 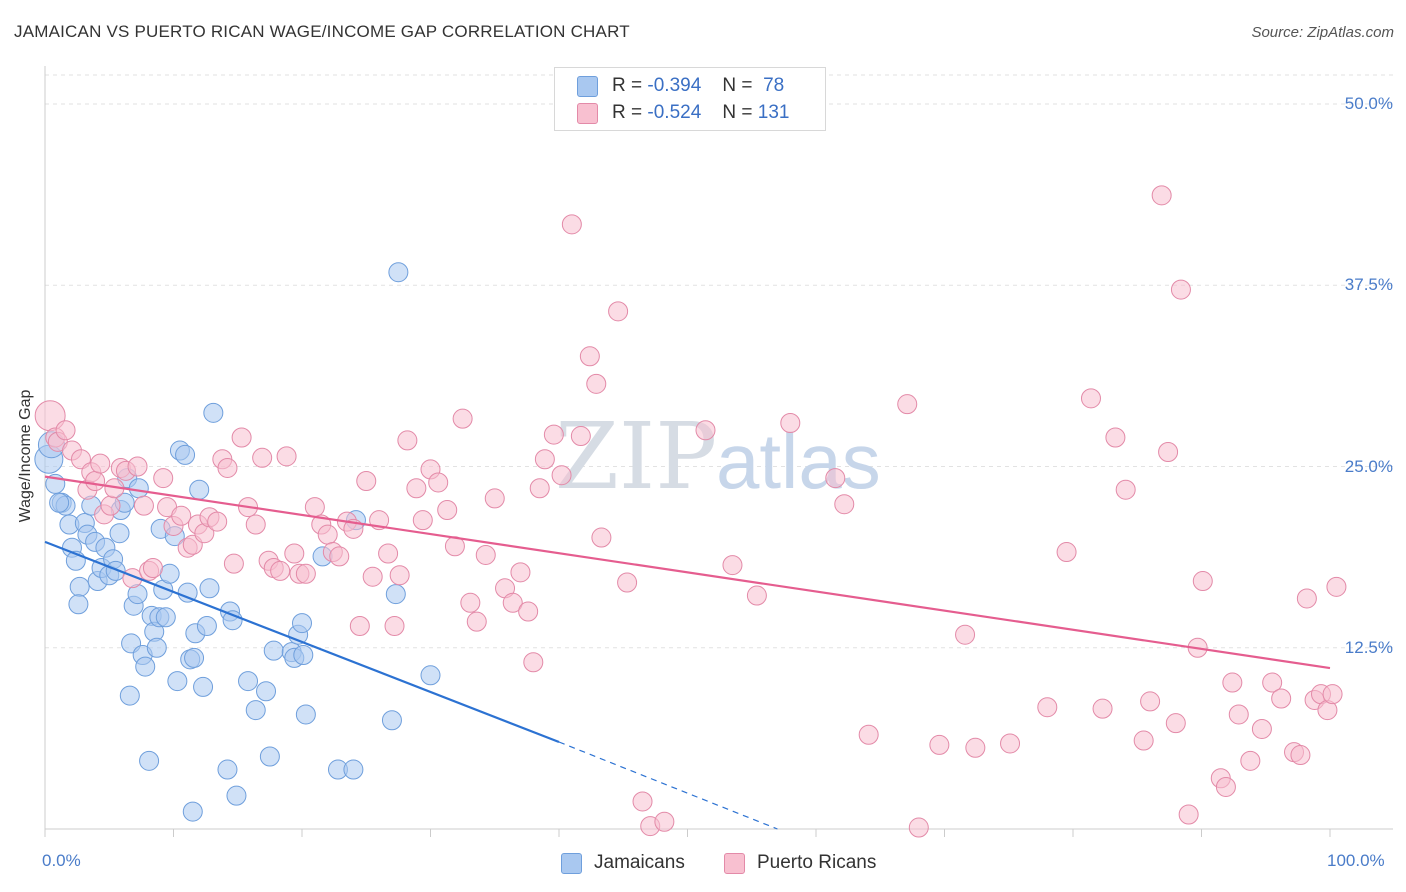 I want to click on trend-line-jamaicans, so click(x=302, y=642).